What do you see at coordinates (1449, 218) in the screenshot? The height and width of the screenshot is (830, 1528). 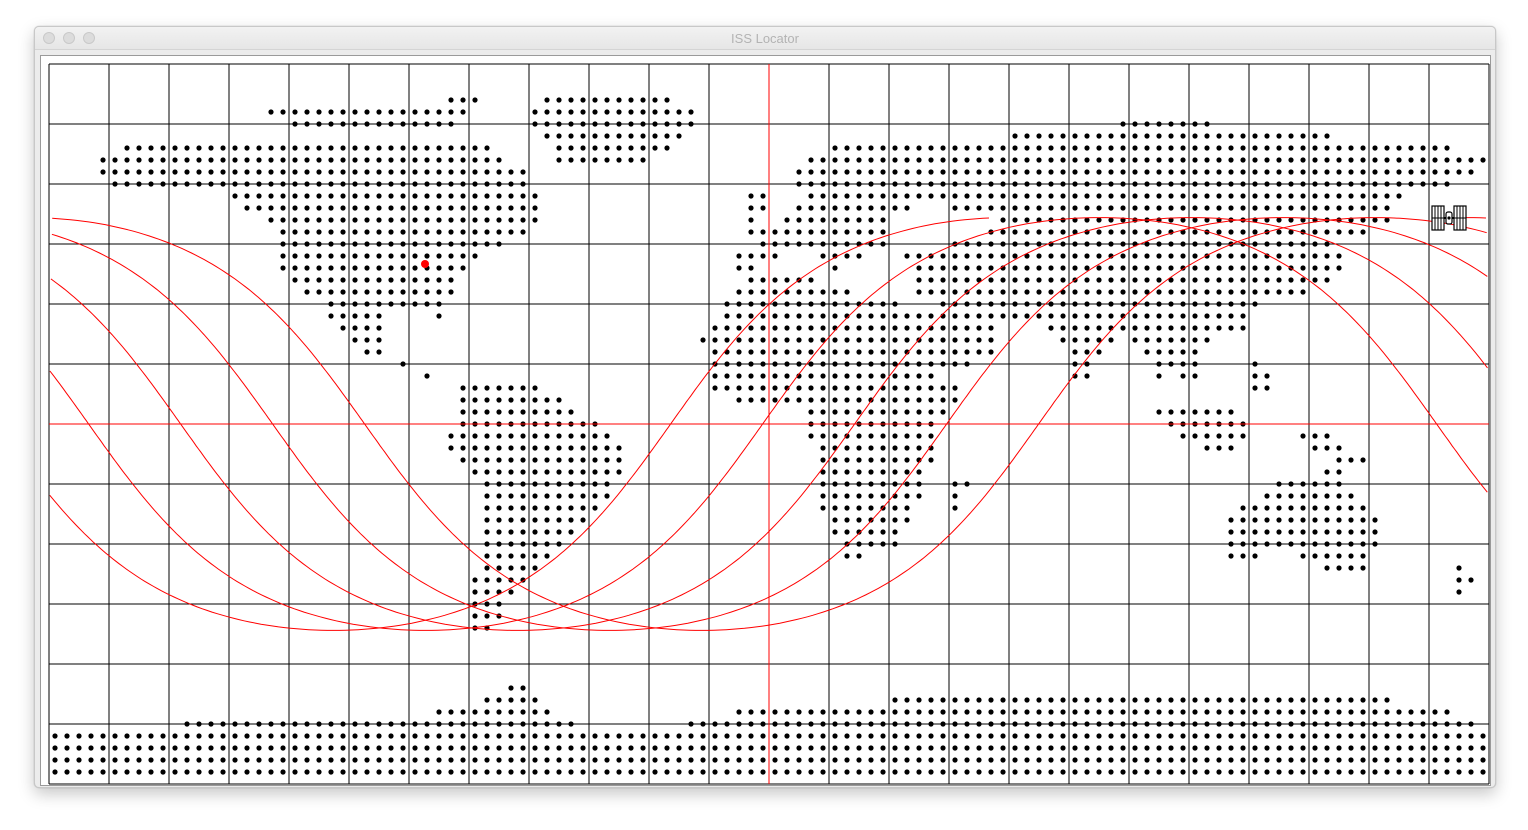 I see `satellite-icon` at bounding box center [1449, 218].